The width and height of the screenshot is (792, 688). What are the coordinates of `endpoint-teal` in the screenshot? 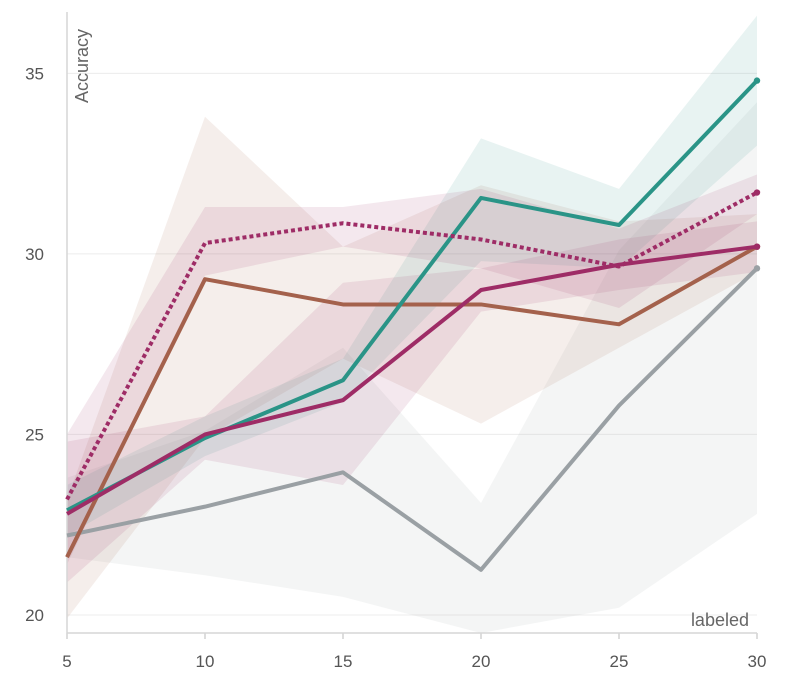 It's located at (757, 80).